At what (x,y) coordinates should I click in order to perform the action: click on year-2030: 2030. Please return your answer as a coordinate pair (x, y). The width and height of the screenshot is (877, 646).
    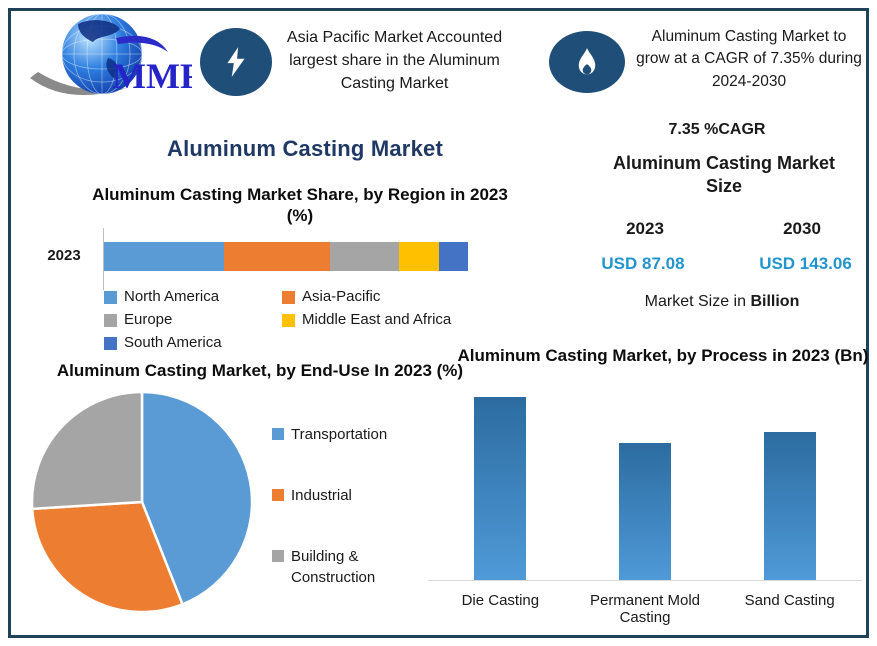
    Looking at the image, I should click on (802, 228).